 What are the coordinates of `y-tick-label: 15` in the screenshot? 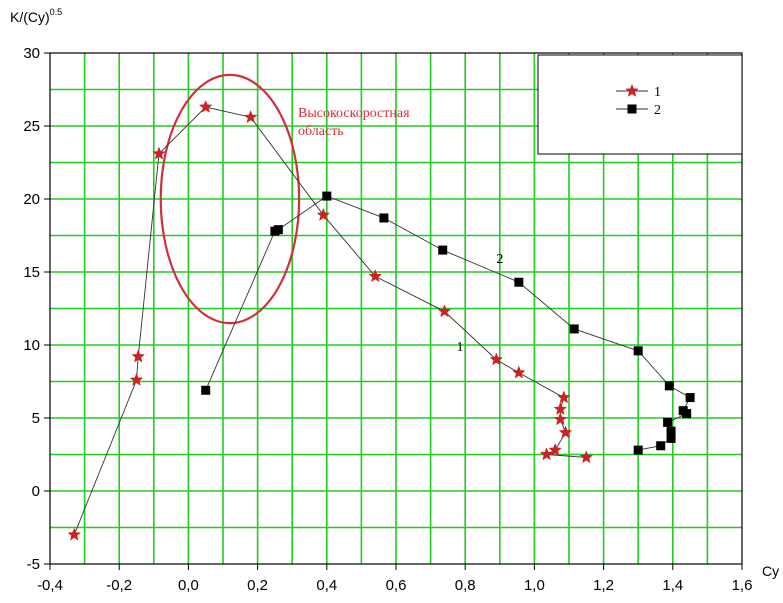 It's located at (31, 272).